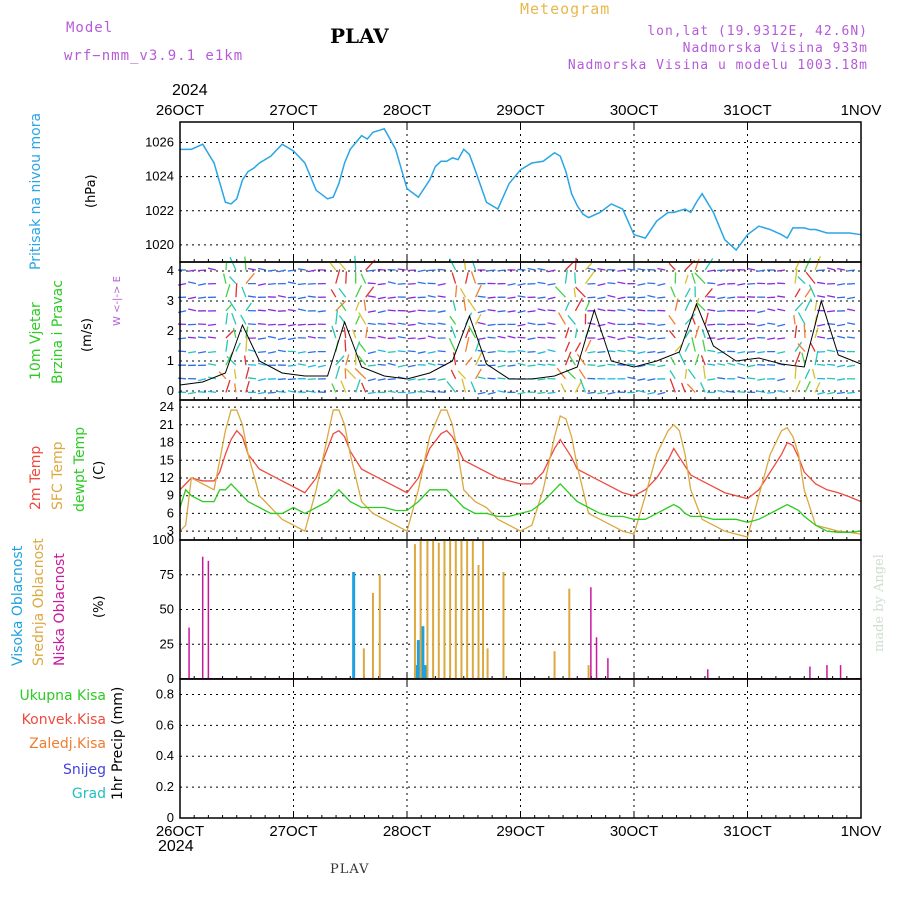  What do you see at coordinates (359, 36) in the screenshot?
I see `page-title: PLAV` at bounding box center [359, 36].